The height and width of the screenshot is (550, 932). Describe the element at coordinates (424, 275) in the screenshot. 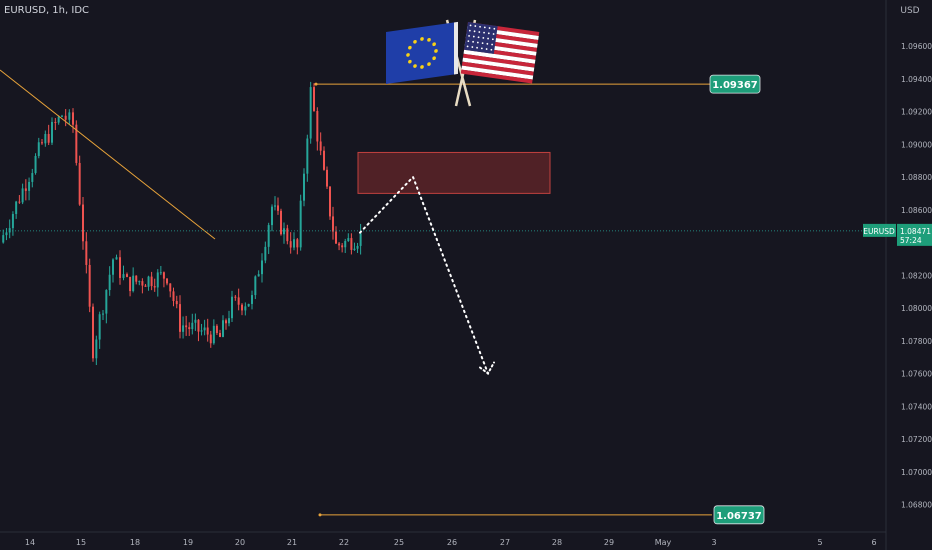

I see `projection-path` at that location.